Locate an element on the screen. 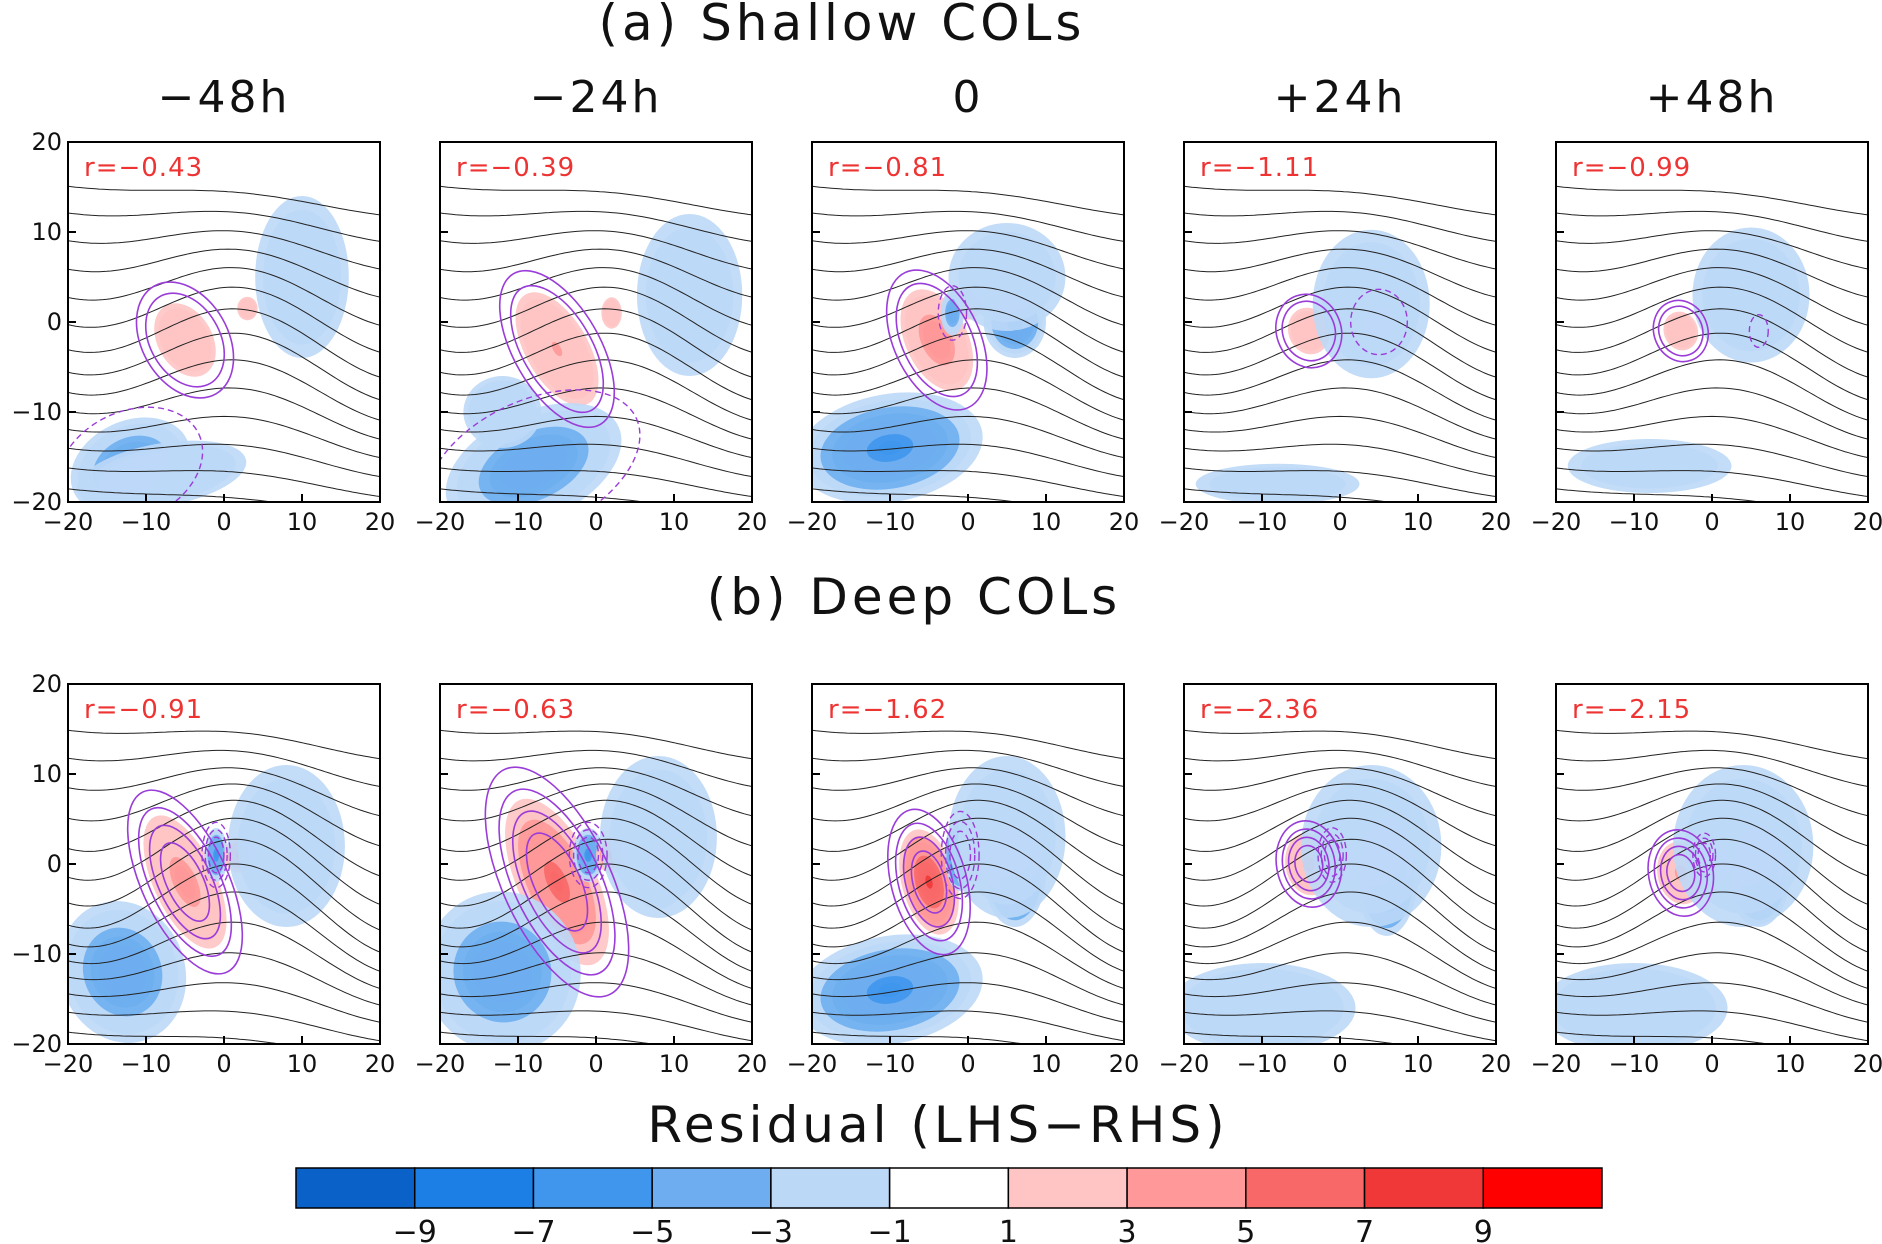 The image size is (1882, 1244). panel-1-2: r=−1.62 −20 −10 0 10 20 is located at coordinates (963, 880).